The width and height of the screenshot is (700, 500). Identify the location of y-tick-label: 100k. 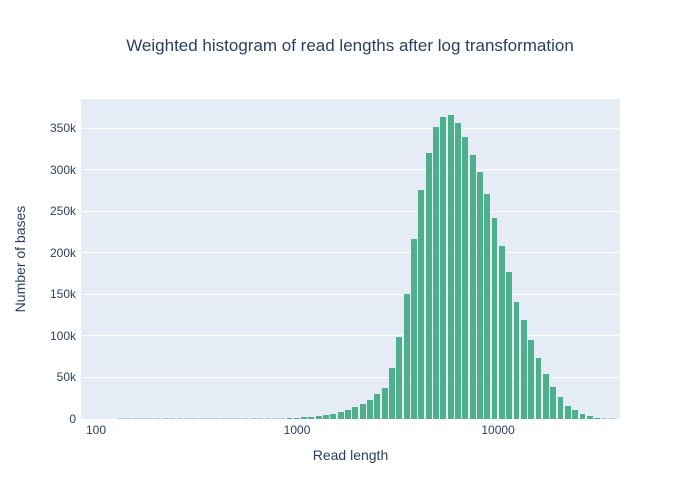
(62, 335).